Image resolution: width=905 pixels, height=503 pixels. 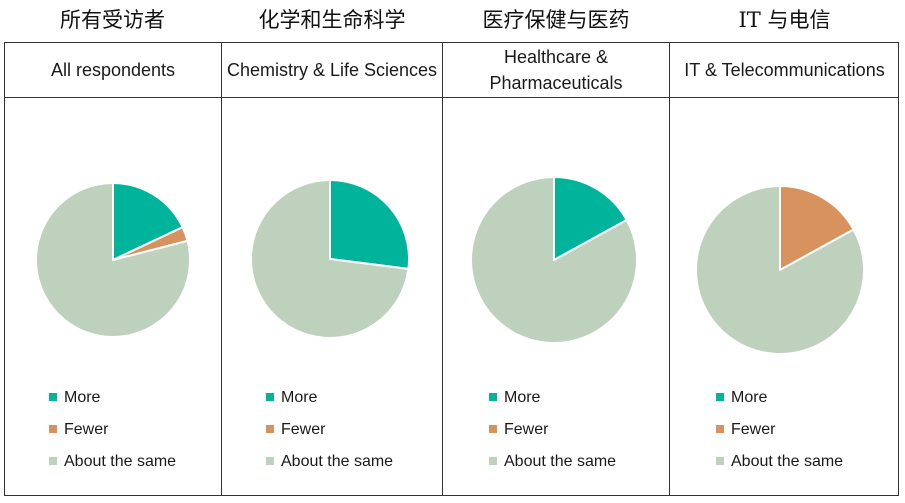 I want to click on sector-title: All respondents, so click(x=113, y=69).